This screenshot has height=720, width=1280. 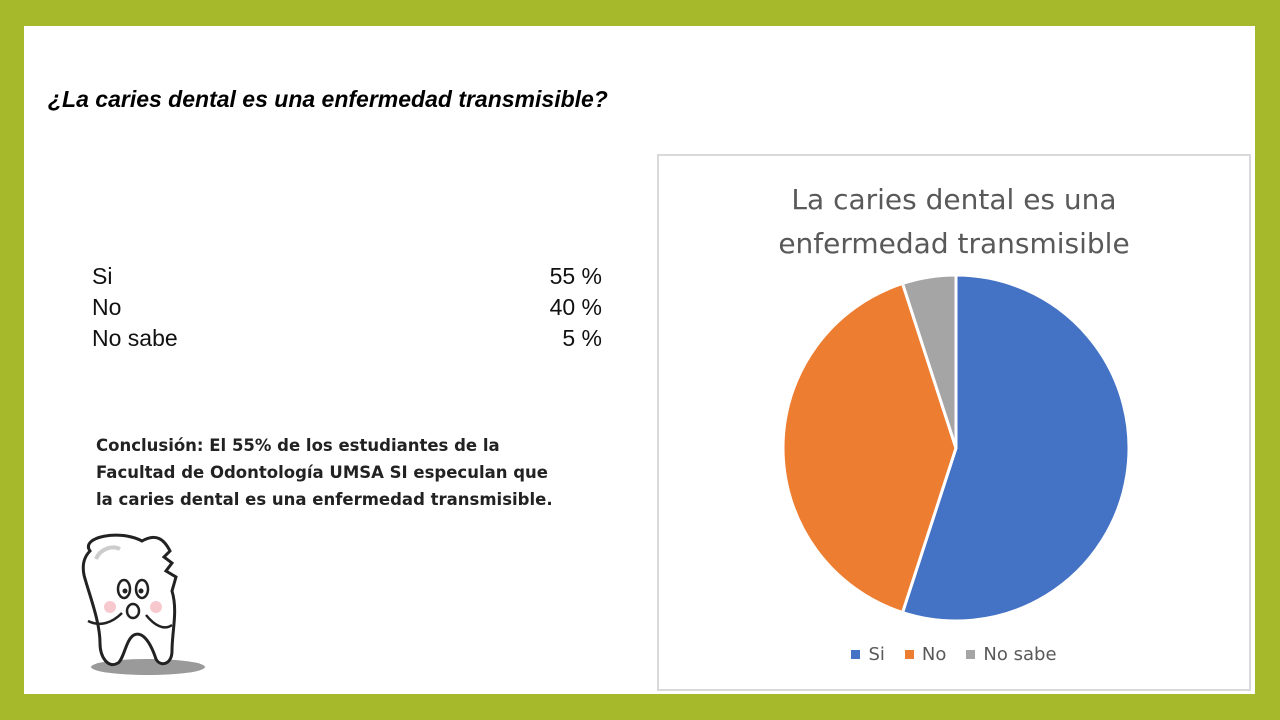 I want to click on stat-row-no: No 40 %, so click(x=347, y=307).